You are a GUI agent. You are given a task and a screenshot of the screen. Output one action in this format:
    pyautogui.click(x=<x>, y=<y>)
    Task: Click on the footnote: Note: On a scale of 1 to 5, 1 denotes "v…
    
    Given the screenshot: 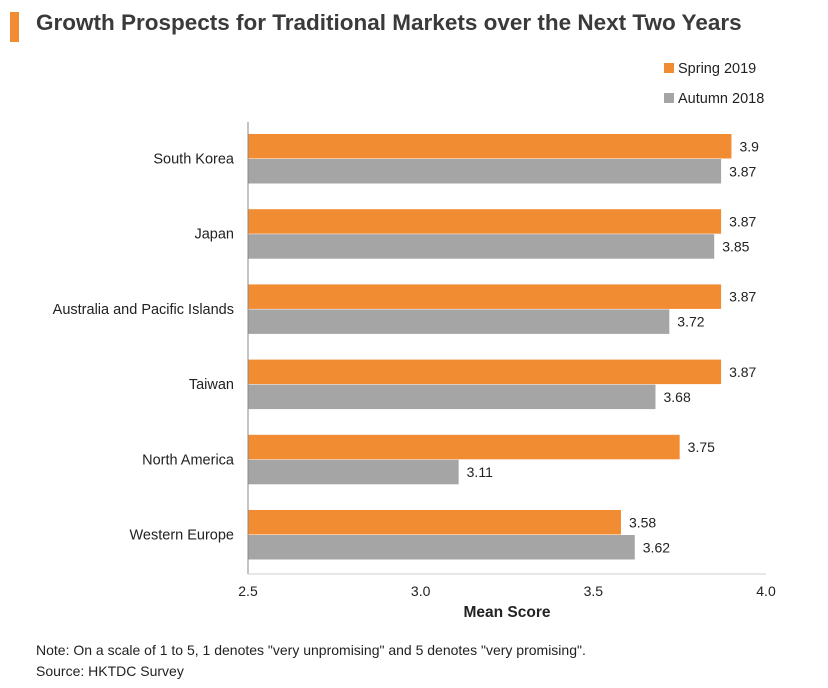 What is the action you would take?
    pyautogui.click(x=311, y=661)
    